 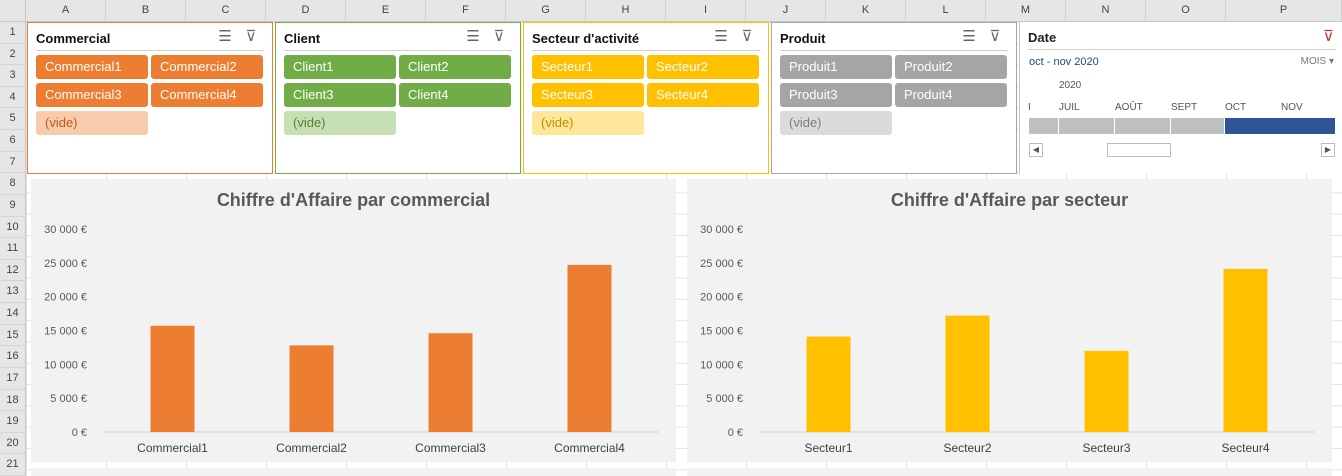 I want to click on column-header: L, so click(x=946, y=11).